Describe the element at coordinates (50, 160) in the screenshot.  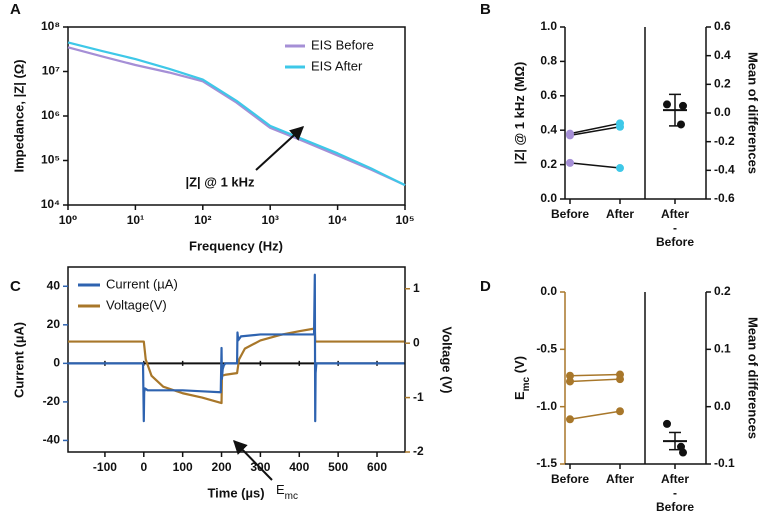
I see `y-tick-label: 10⁵` at that location.